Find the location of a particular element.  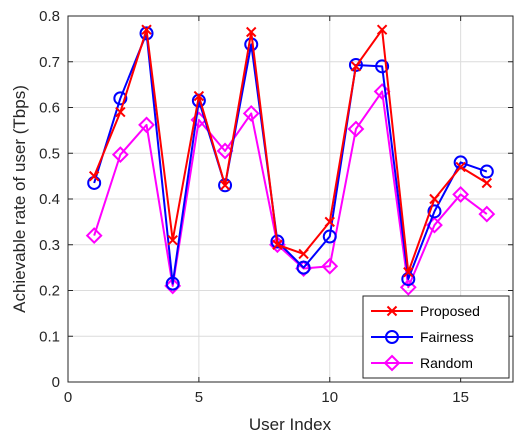

y-tick-label: 0.8 is located at coordinates (49, 16).